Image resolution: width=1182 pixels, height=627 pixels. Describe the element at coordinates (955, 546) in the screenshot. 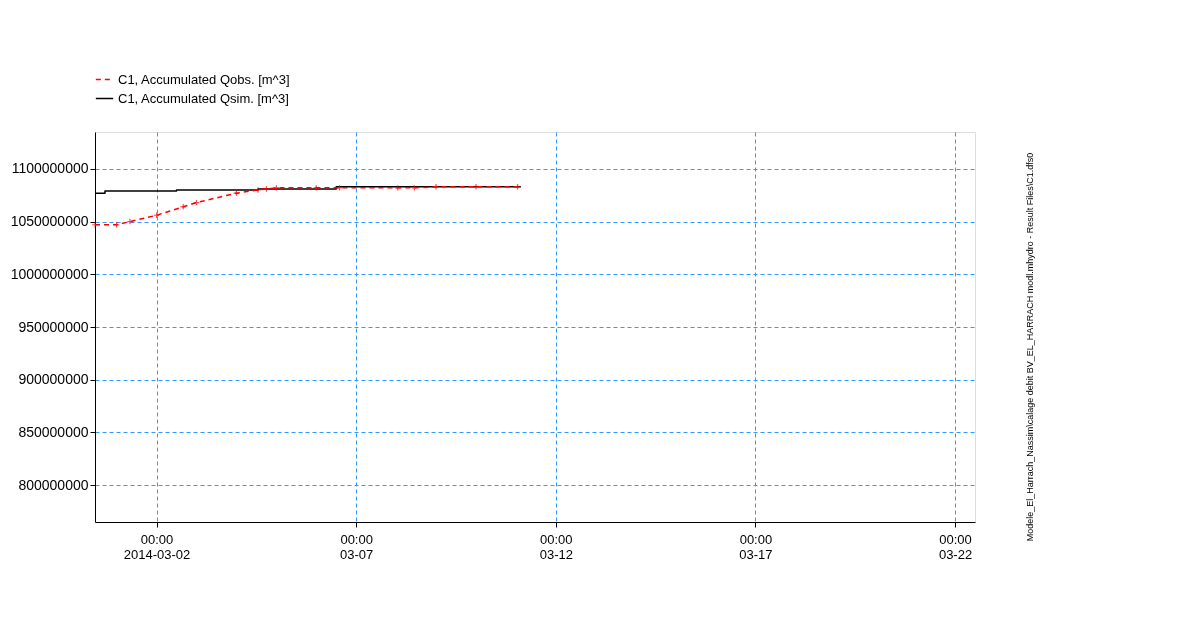

I see `x-tick-label: 00:00 03-22` at that location.